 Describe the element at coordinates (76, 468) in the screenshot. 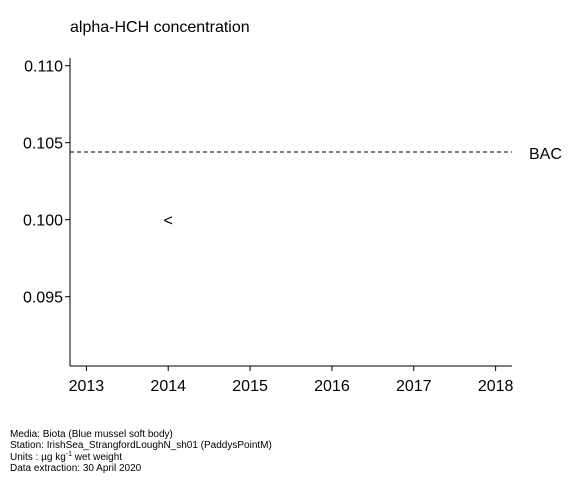

I see `footer-extraction: Data extraction: 30 April 2020` at that location.